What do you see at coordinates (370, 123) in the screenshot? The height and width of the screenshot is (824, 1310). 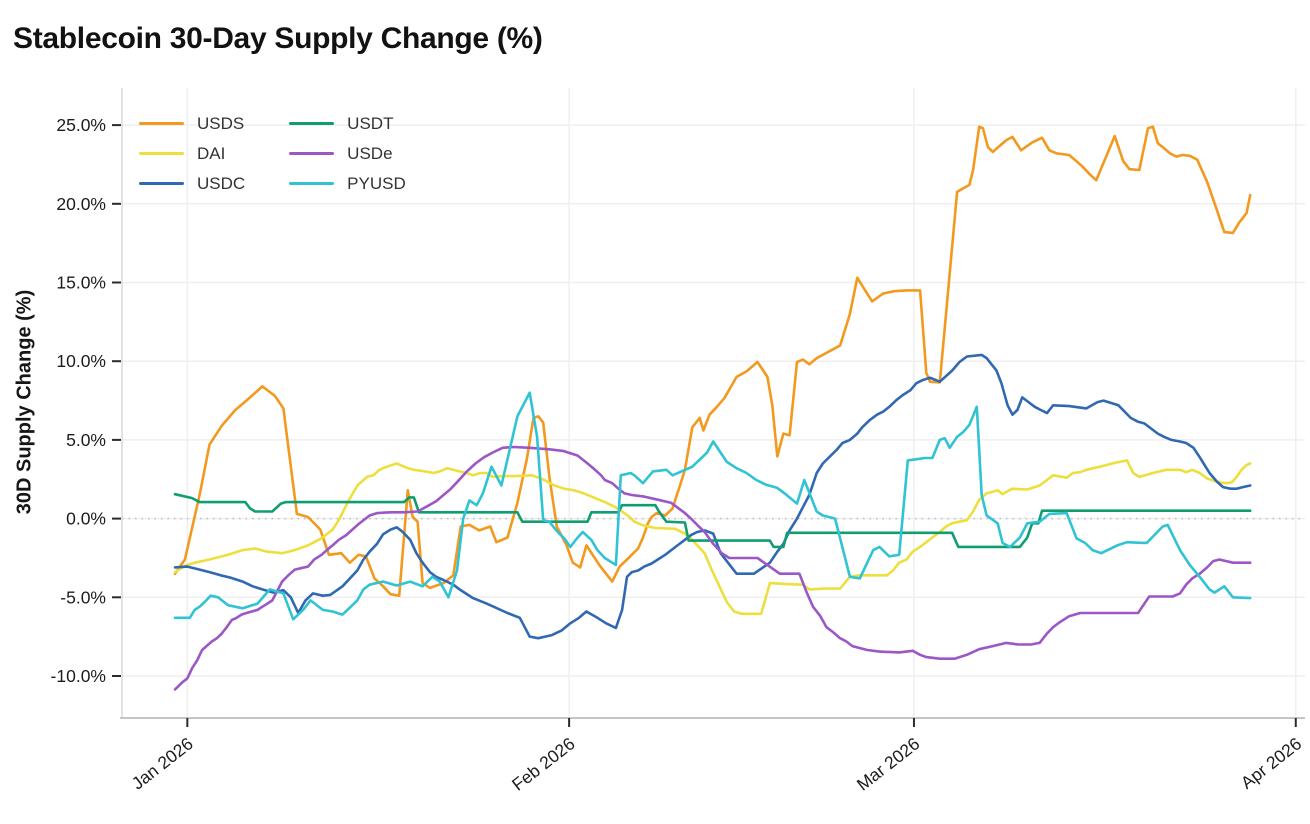 I see `legend-label: USDT` at bounding box center [370, 123].